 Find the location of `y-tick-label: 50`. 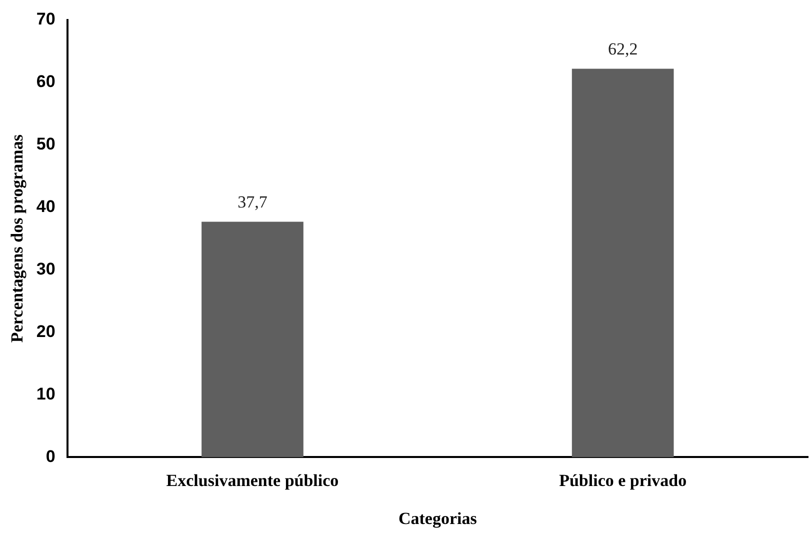

y-tick-label: 50 is located at coordinates (46, 144).